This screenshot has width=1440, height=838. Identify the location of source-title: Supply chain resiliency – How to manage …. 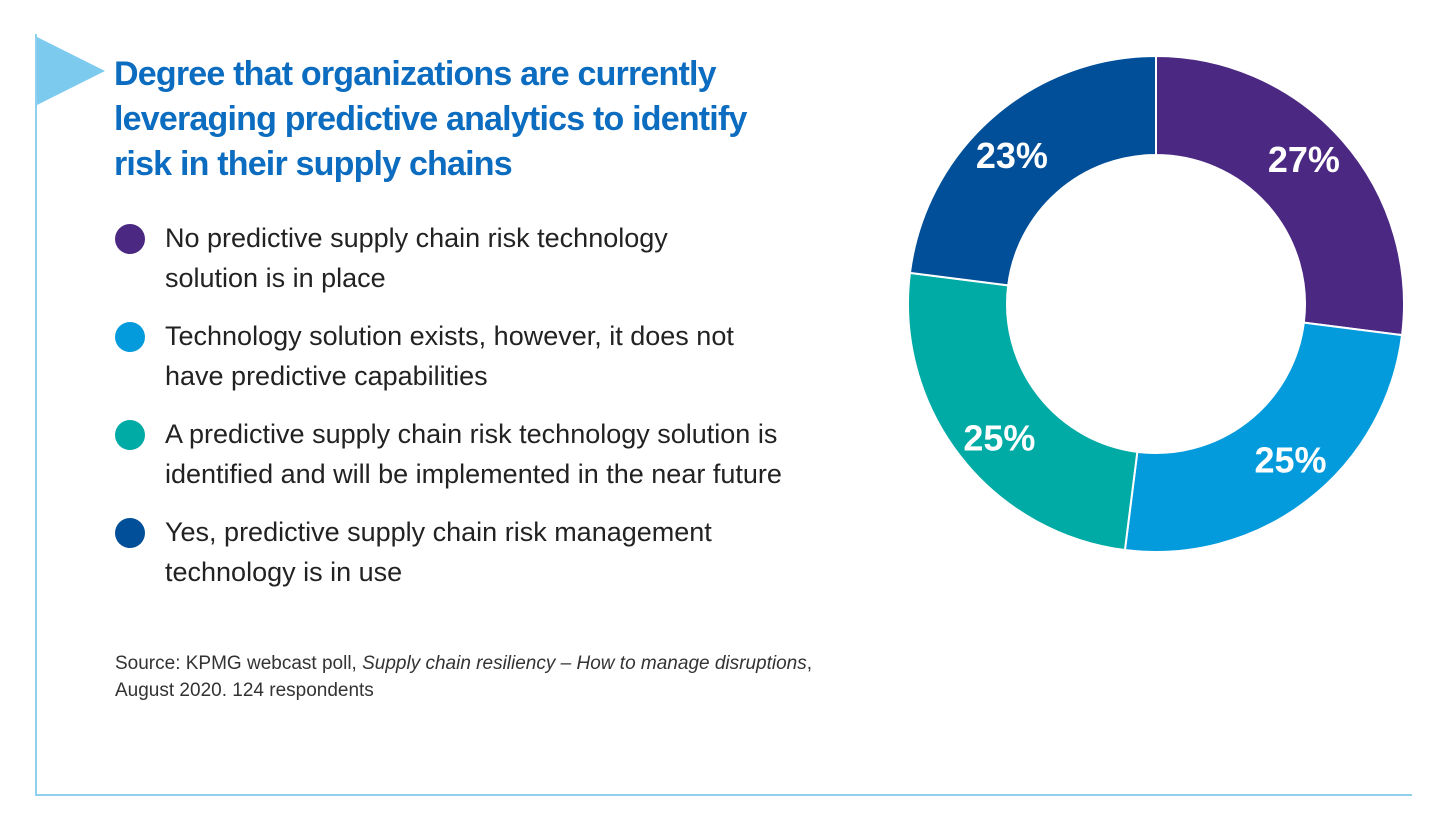
(584, 663).